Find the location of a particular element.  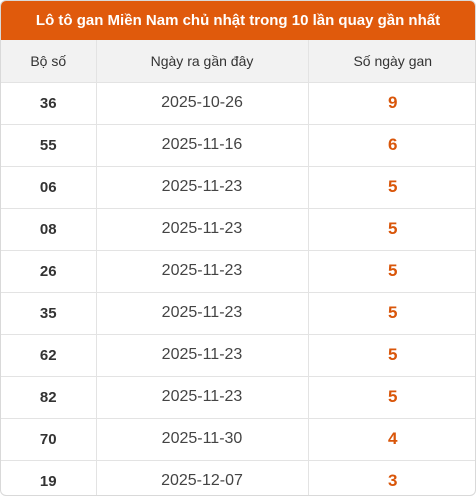

cell-days: 4 is located at coordinates (391, 439).